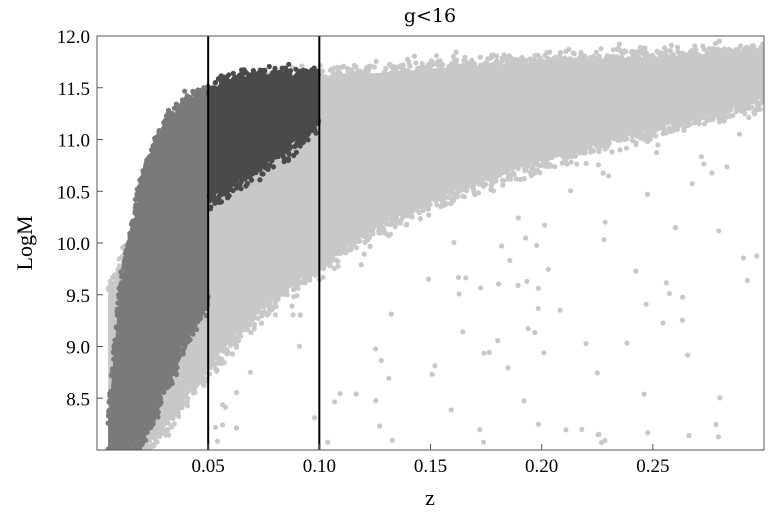 The image size is (771, 514). Describe the element at coordinates (652, 466) in the screenshot. I see `x-tick-label: 0.25` at that location.